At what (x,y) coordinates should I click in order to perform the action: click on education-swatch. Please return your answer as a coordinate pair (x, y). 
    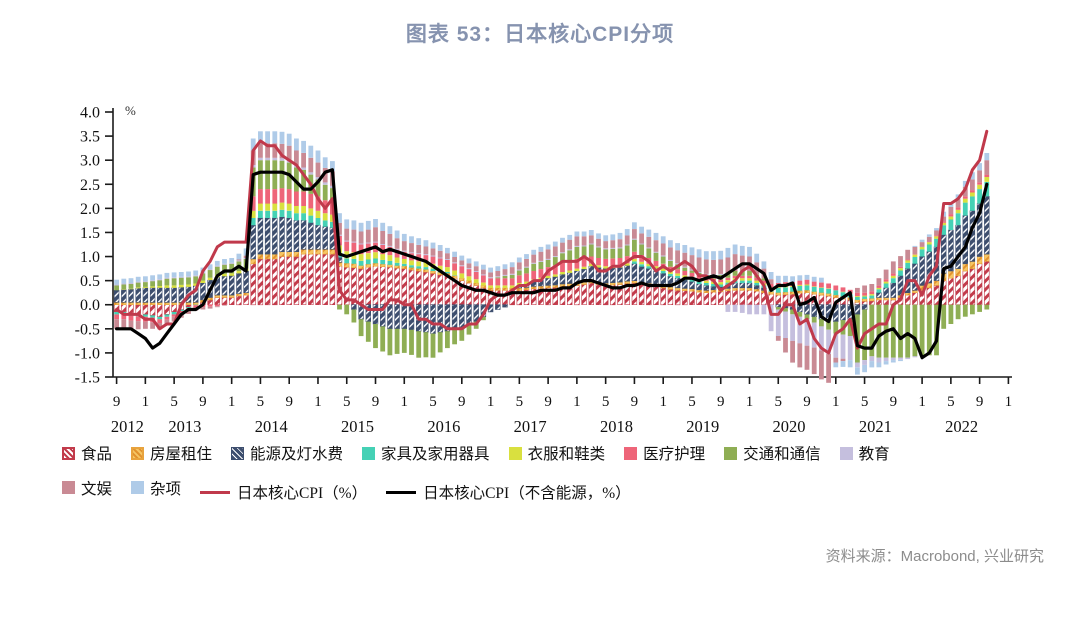
    Looking at the image, I should click on (846, 453).